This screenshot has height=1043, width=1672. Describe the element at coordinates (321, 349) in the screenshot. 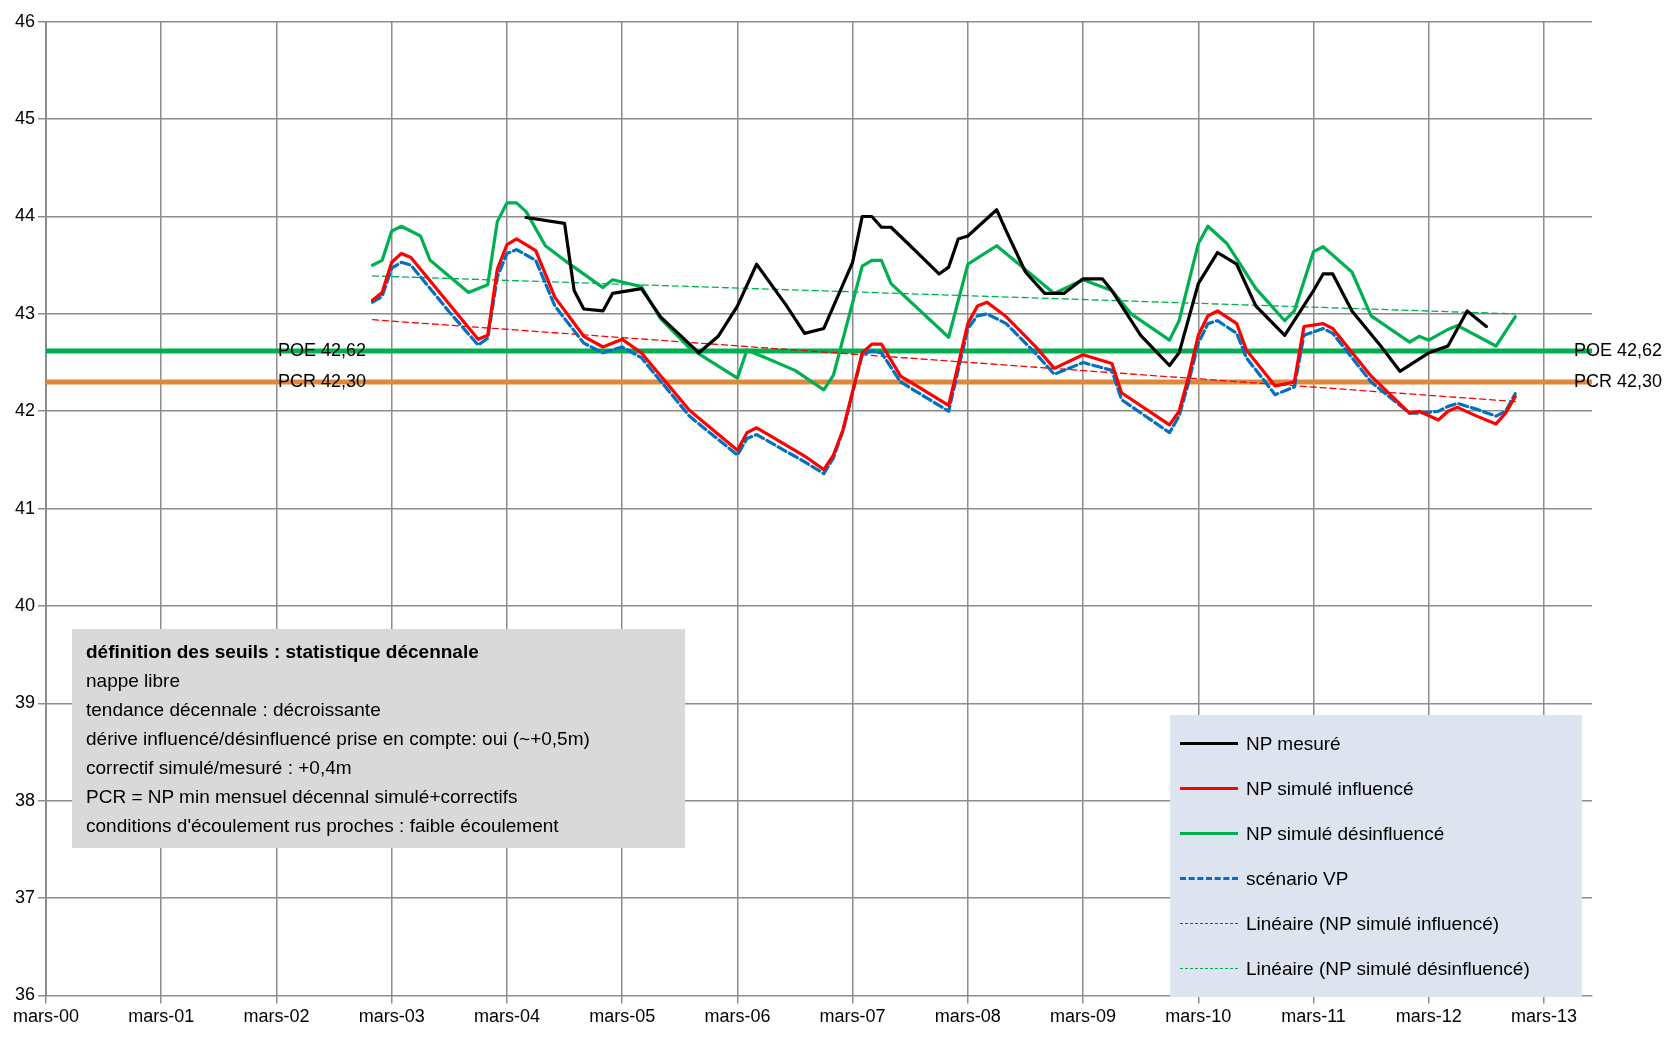

I see `ref-line-label: POE 42,62` at that location.